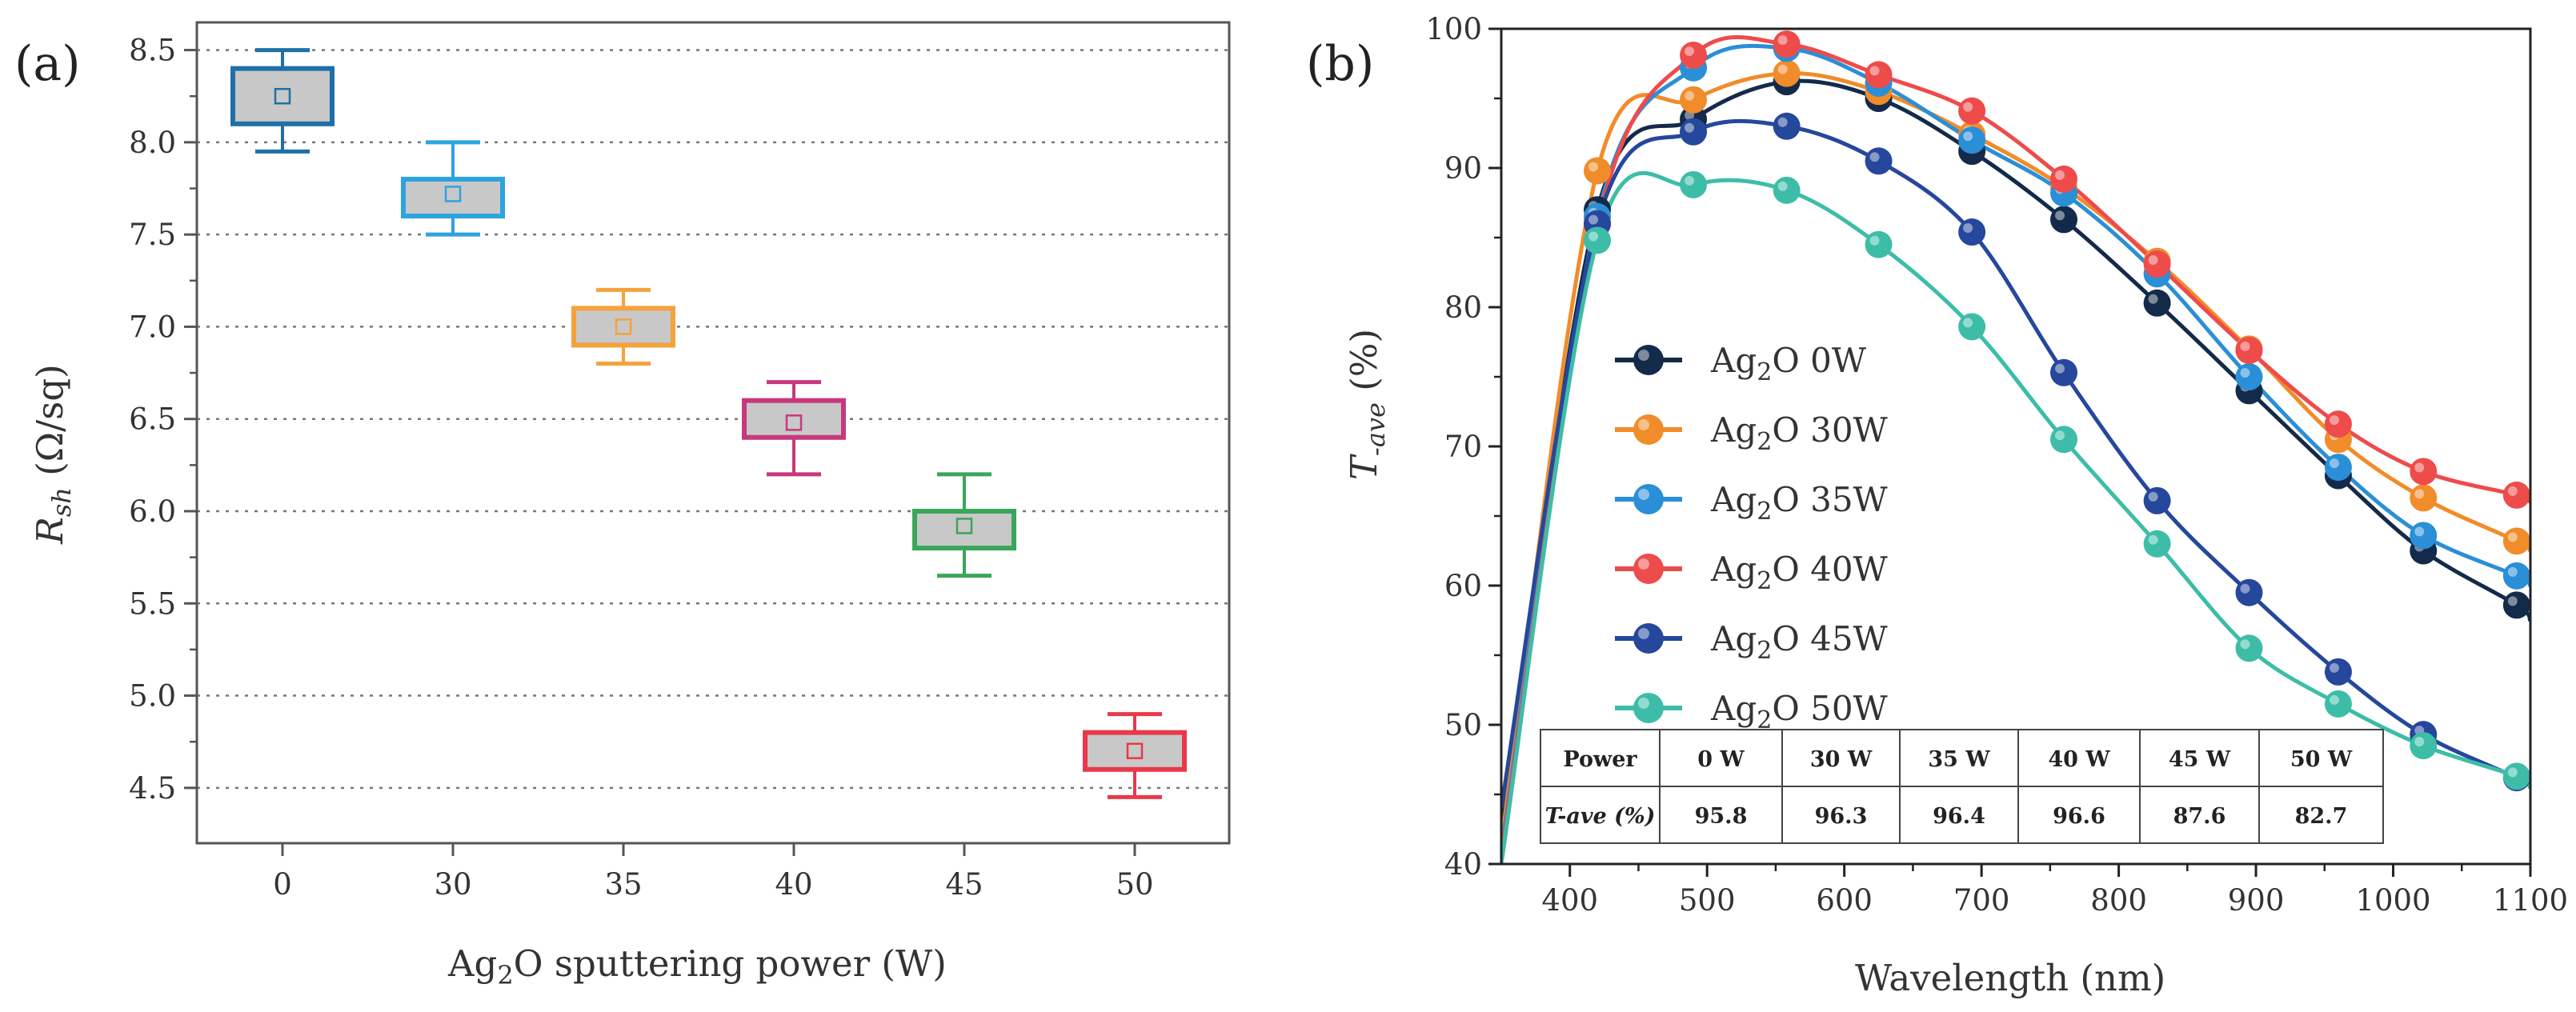 The image size is (2576, 1012). What do you see at coordinates (2054, 891) in the screenshot?
I see `b-x-axis: 400 500 600 700 800 900 1000 1100` at bounding box center [2054, 891].